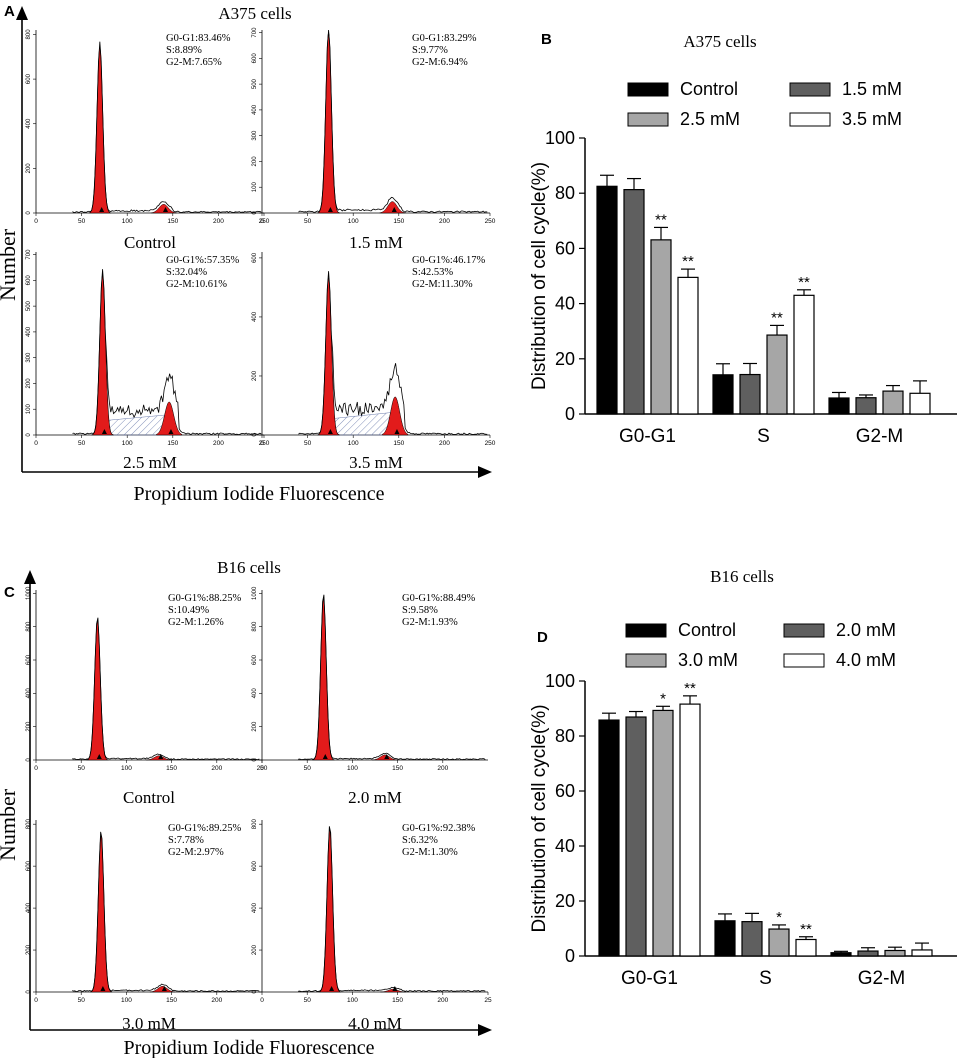 This screenshot has width=957, height=1058. I want to click on hist-stat-line: S:6.32%, so click(420, 840).